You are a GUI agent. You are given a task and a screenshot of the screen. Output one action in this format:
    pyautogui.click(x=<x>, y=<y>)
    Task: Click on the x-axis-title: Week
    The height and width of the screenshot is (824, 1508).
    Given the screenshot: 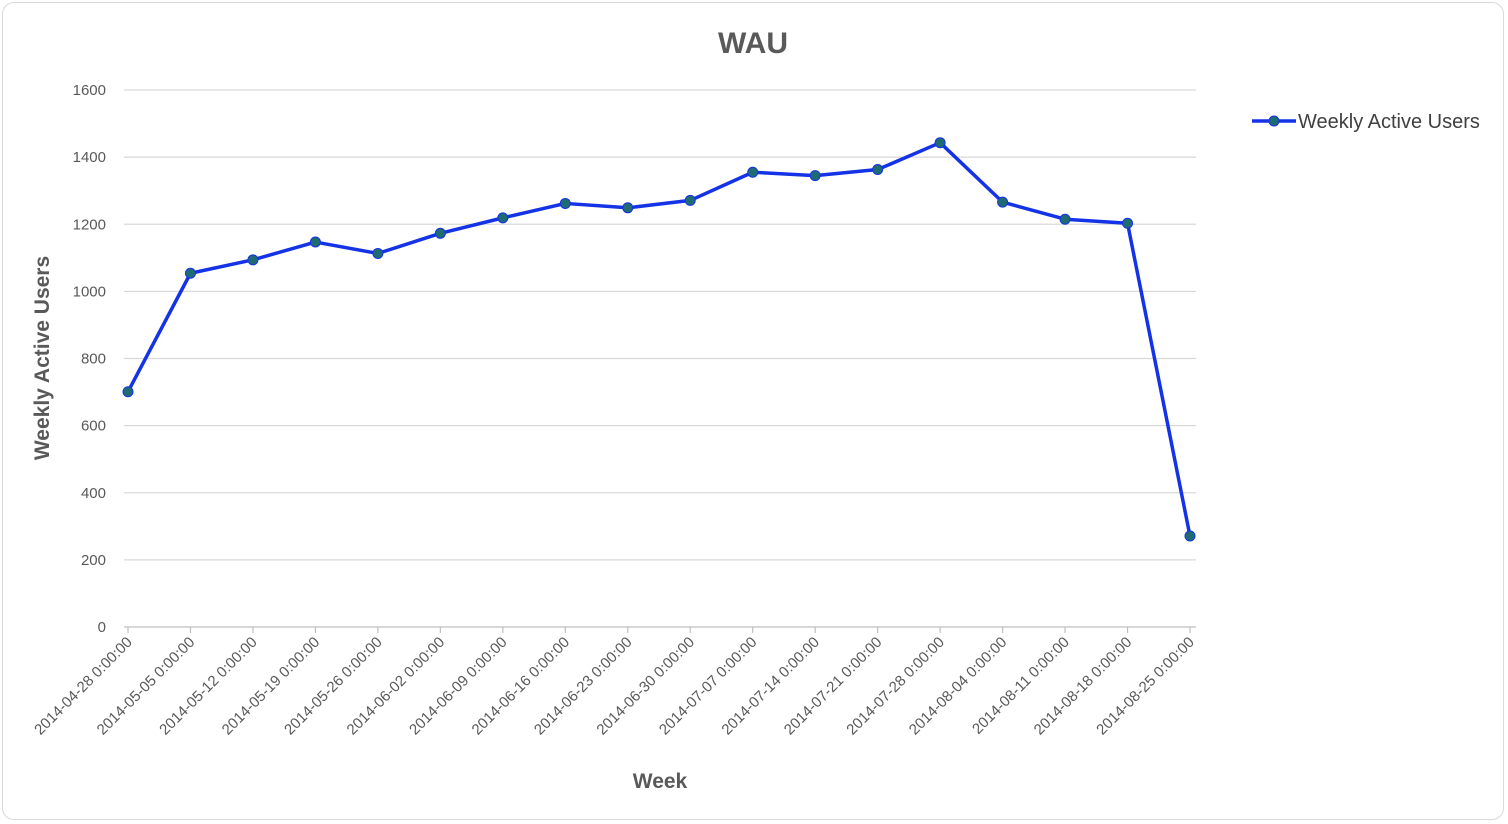 What is the action you would take?
    pyautogui.click(x=660, y=781)
    